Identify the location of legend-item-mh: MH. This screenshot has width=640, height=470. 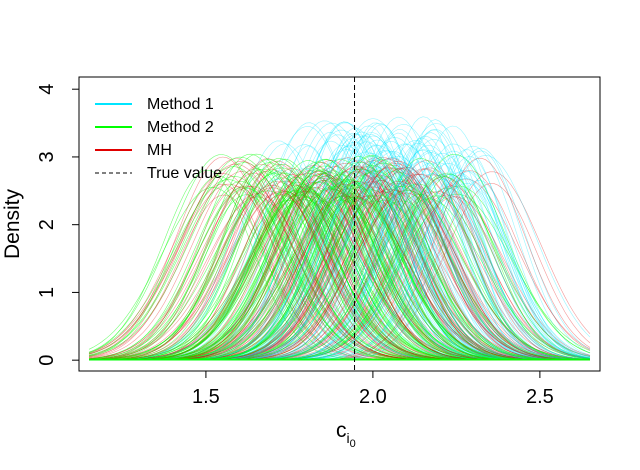
(133, 150).